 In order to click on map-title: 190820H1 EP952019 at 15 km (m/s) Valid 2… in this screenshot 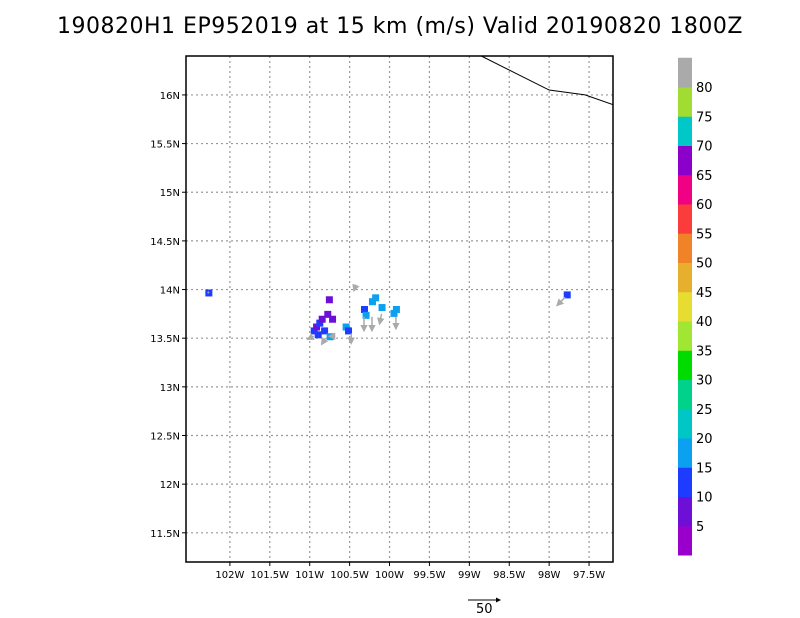, I will do `click(400, 26)`.